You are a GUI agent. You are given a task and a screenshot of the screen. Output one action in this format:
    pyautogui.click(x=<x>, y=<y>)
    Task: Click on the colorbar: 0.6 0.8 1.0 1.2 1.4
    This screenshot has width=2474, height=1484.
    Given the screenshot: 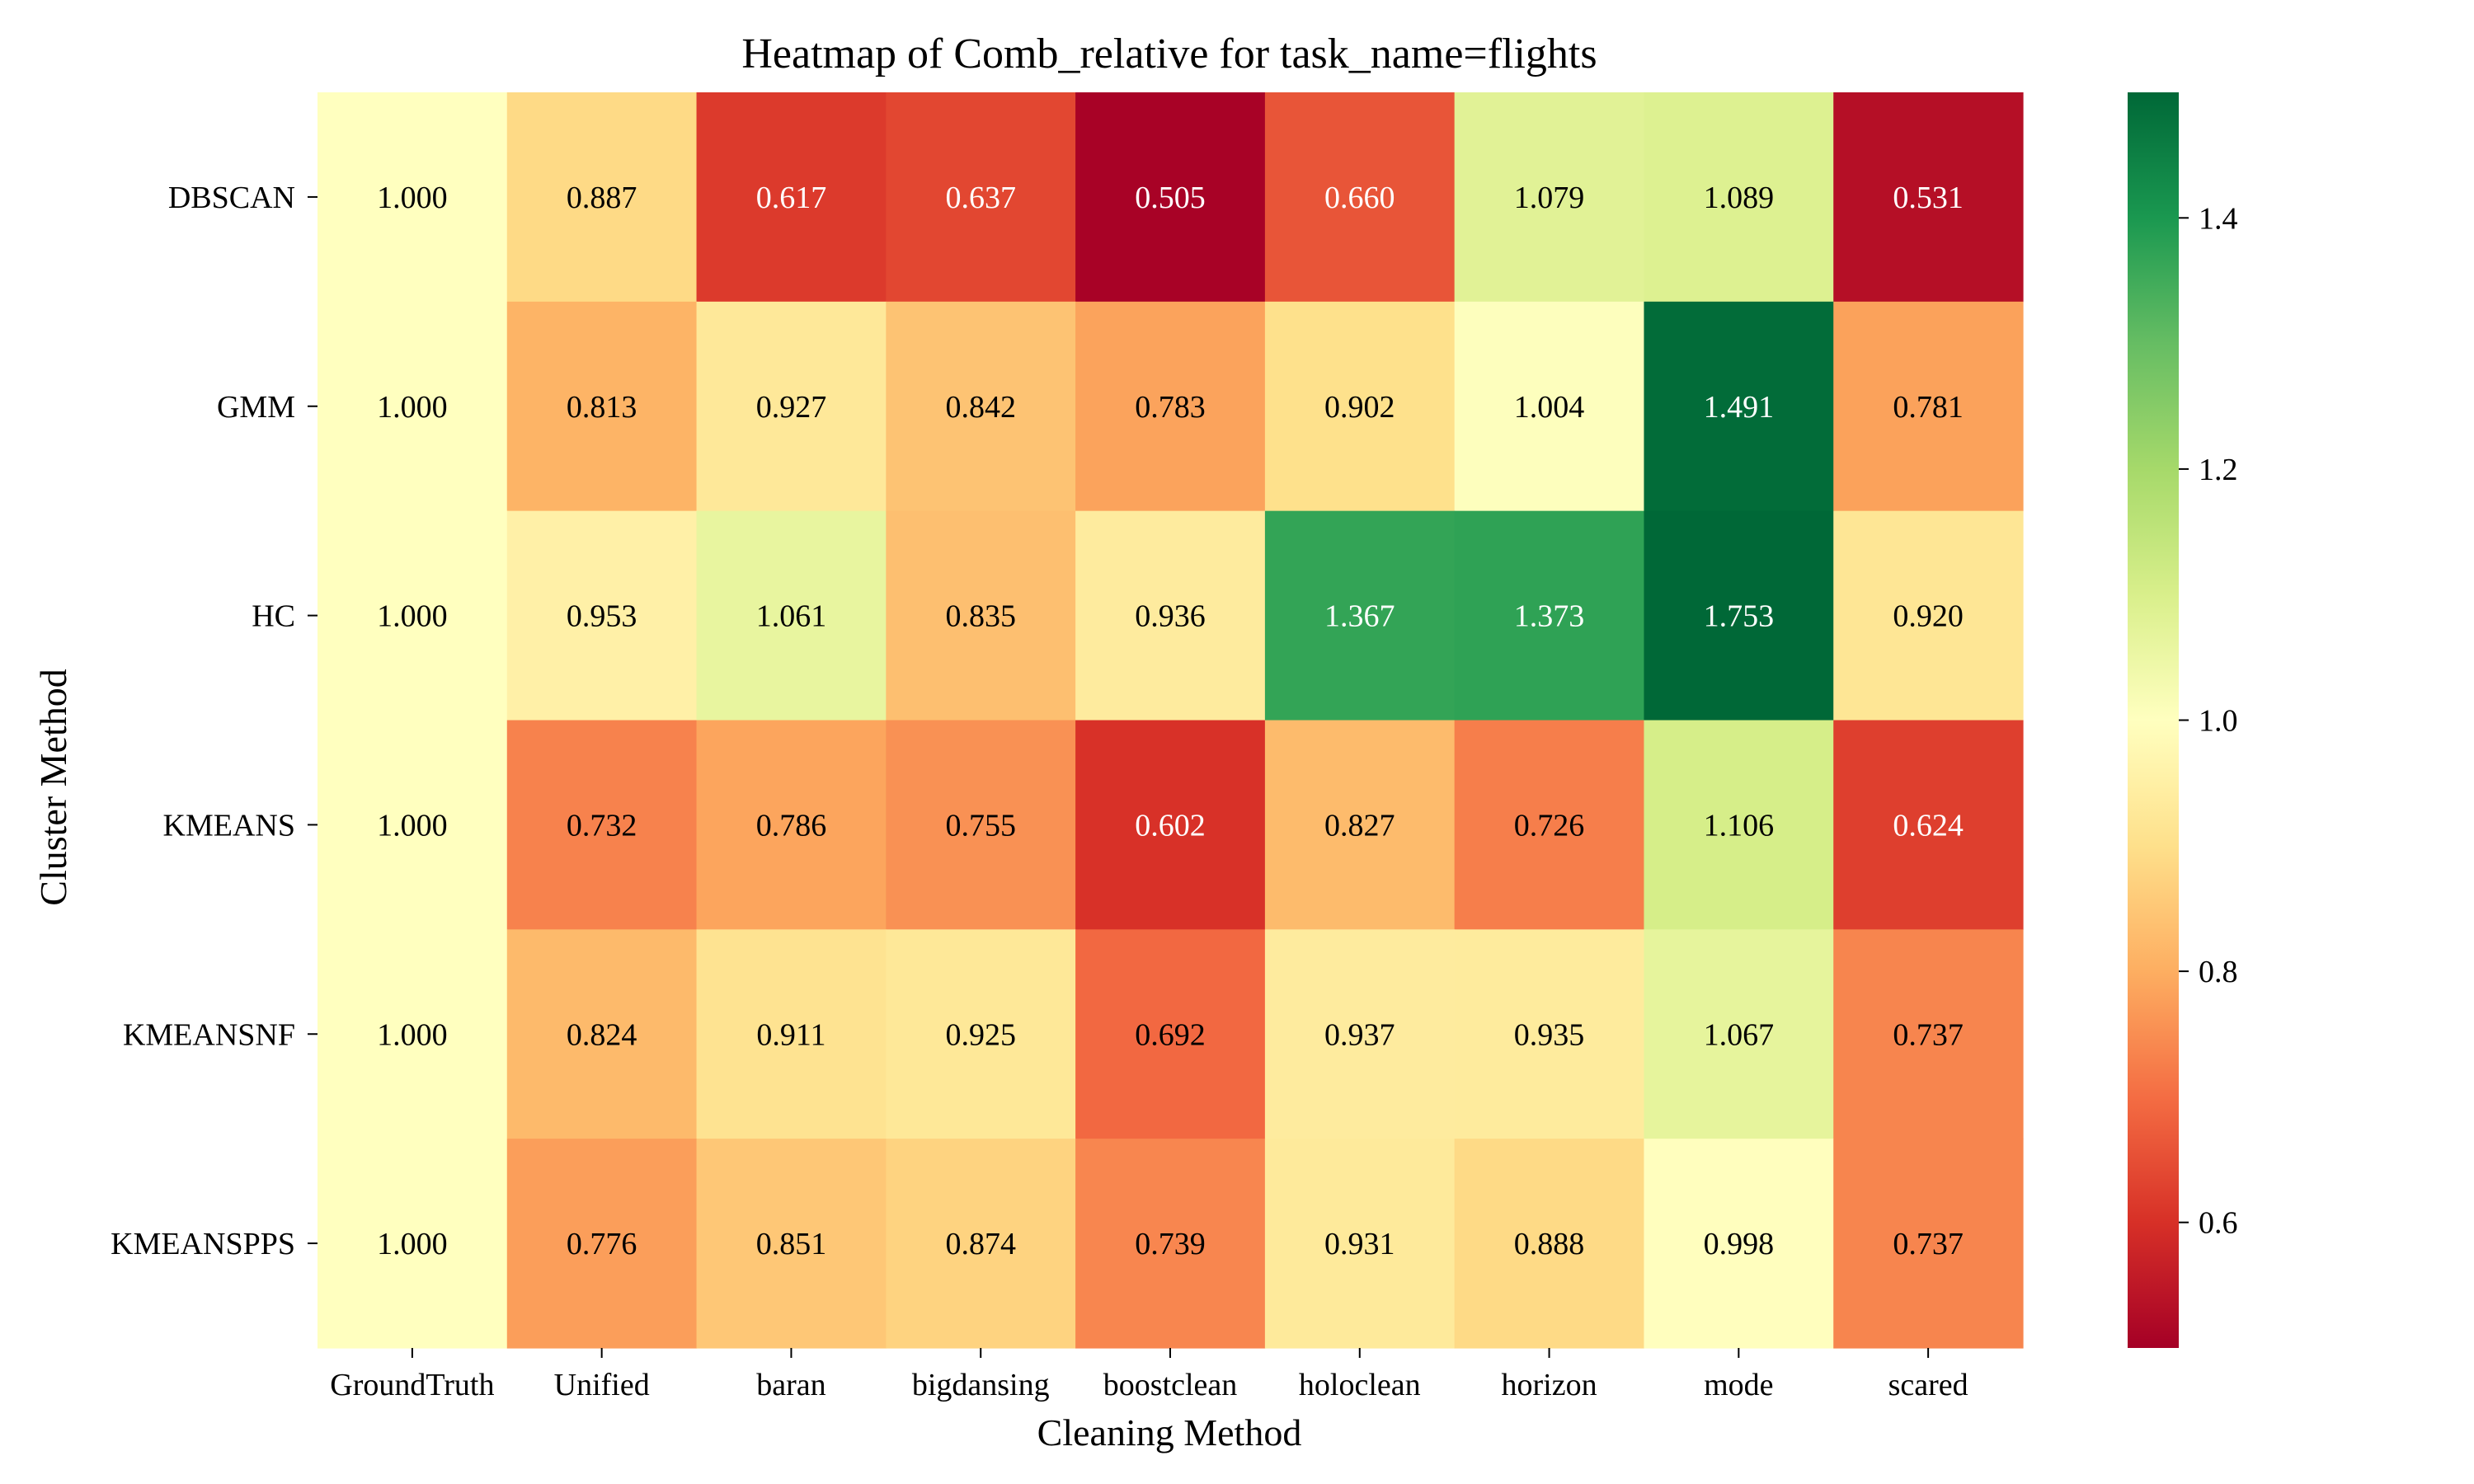 What is the action you would take?
    pyautogui.click(x=2183, y=720)
    